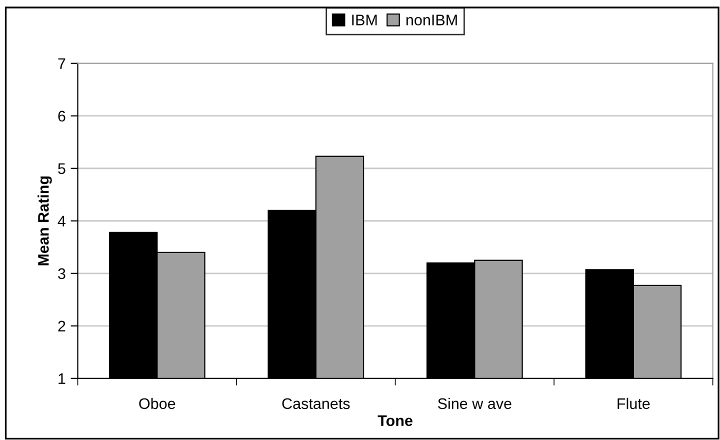  What do you see at coordinates (62, 326) in the screenshot?
I see `y-tick-label: 2` at bounding box center [62, 326].